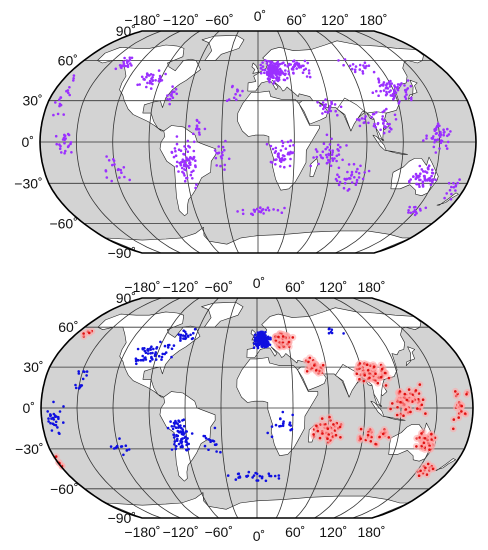 The image size is (488, 550). Describe the element at coordinates (149, 354) in the screenshot. I see `north-america-land` at that location.